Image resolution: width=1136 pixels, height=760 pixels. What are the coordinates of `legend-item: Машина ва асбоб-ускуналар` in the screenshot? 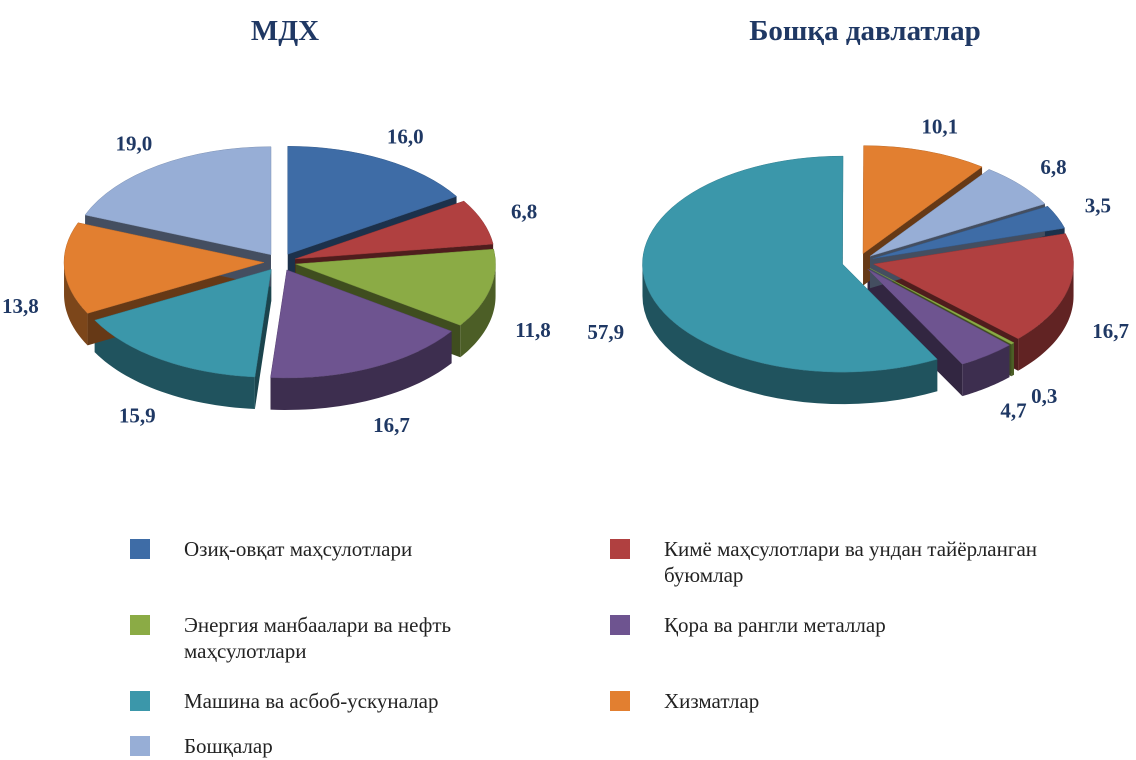 It's located at (340, 701).